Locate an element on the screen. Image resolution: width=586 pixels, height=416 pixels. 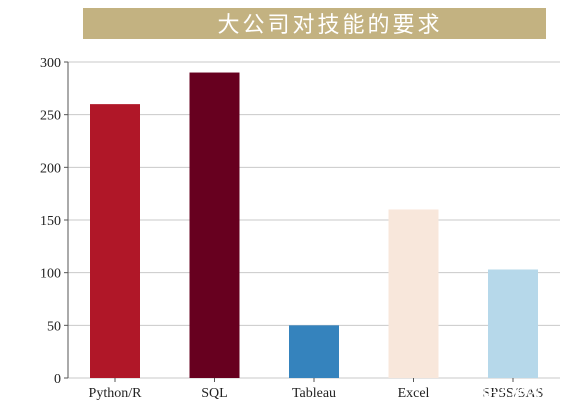
y-tick-label: 250 is located at coordinates (50, 116).